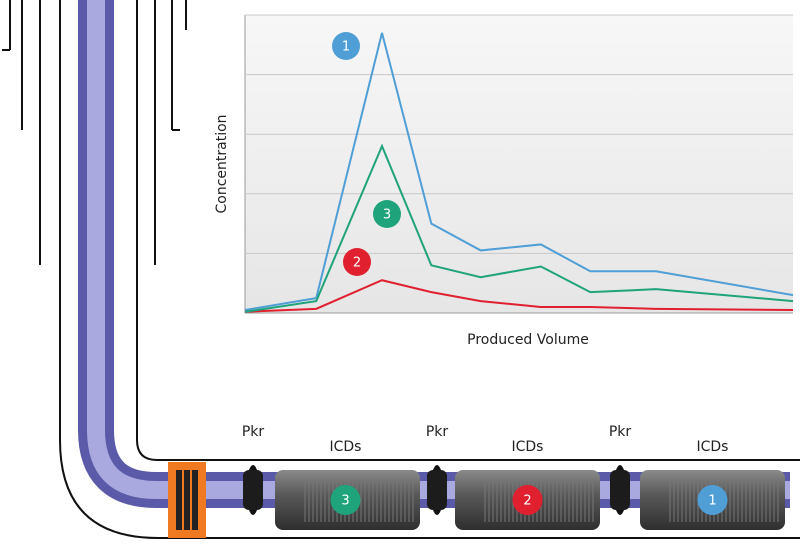  I want to click on completion: Pkr Pkr Pkr ICDs 3 ICDs 2 ICDs 1, so click(513, 477).